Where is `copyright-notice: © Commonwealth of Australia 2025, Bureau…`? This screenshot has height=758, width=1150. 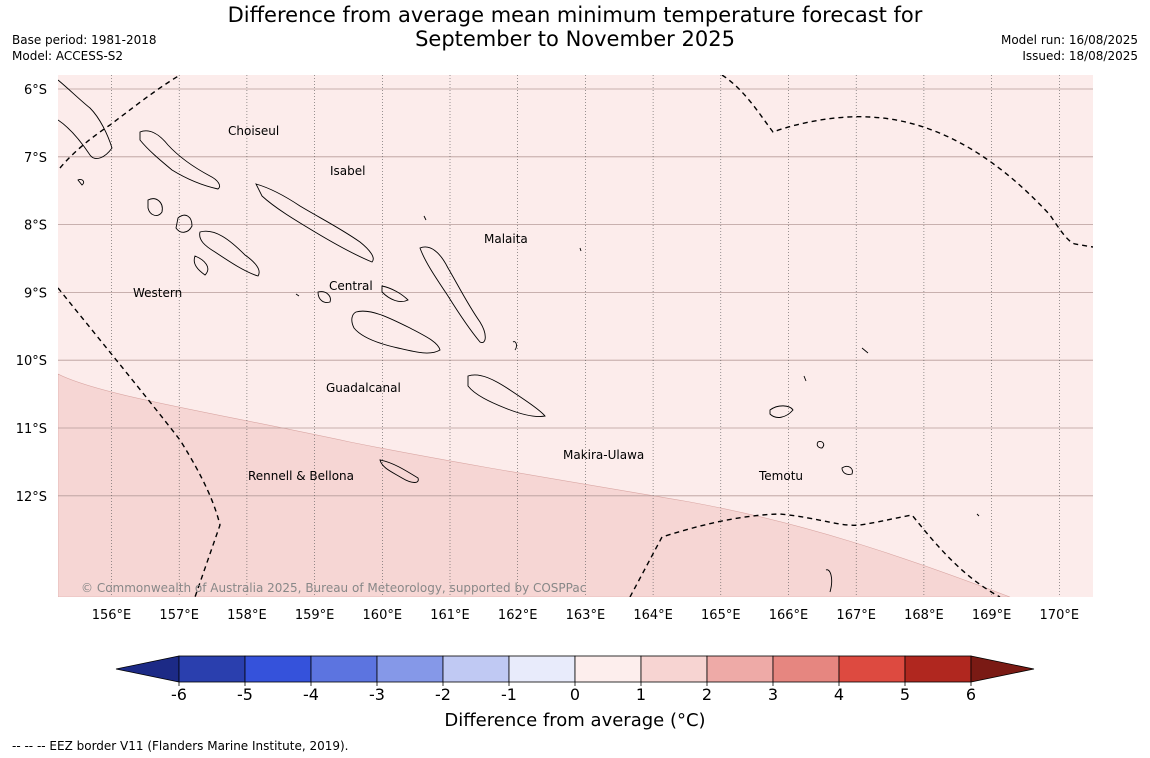
copyright-notice: © Commonwealth of Australia 2025, Bureau… is located at coordinates (333, 588).